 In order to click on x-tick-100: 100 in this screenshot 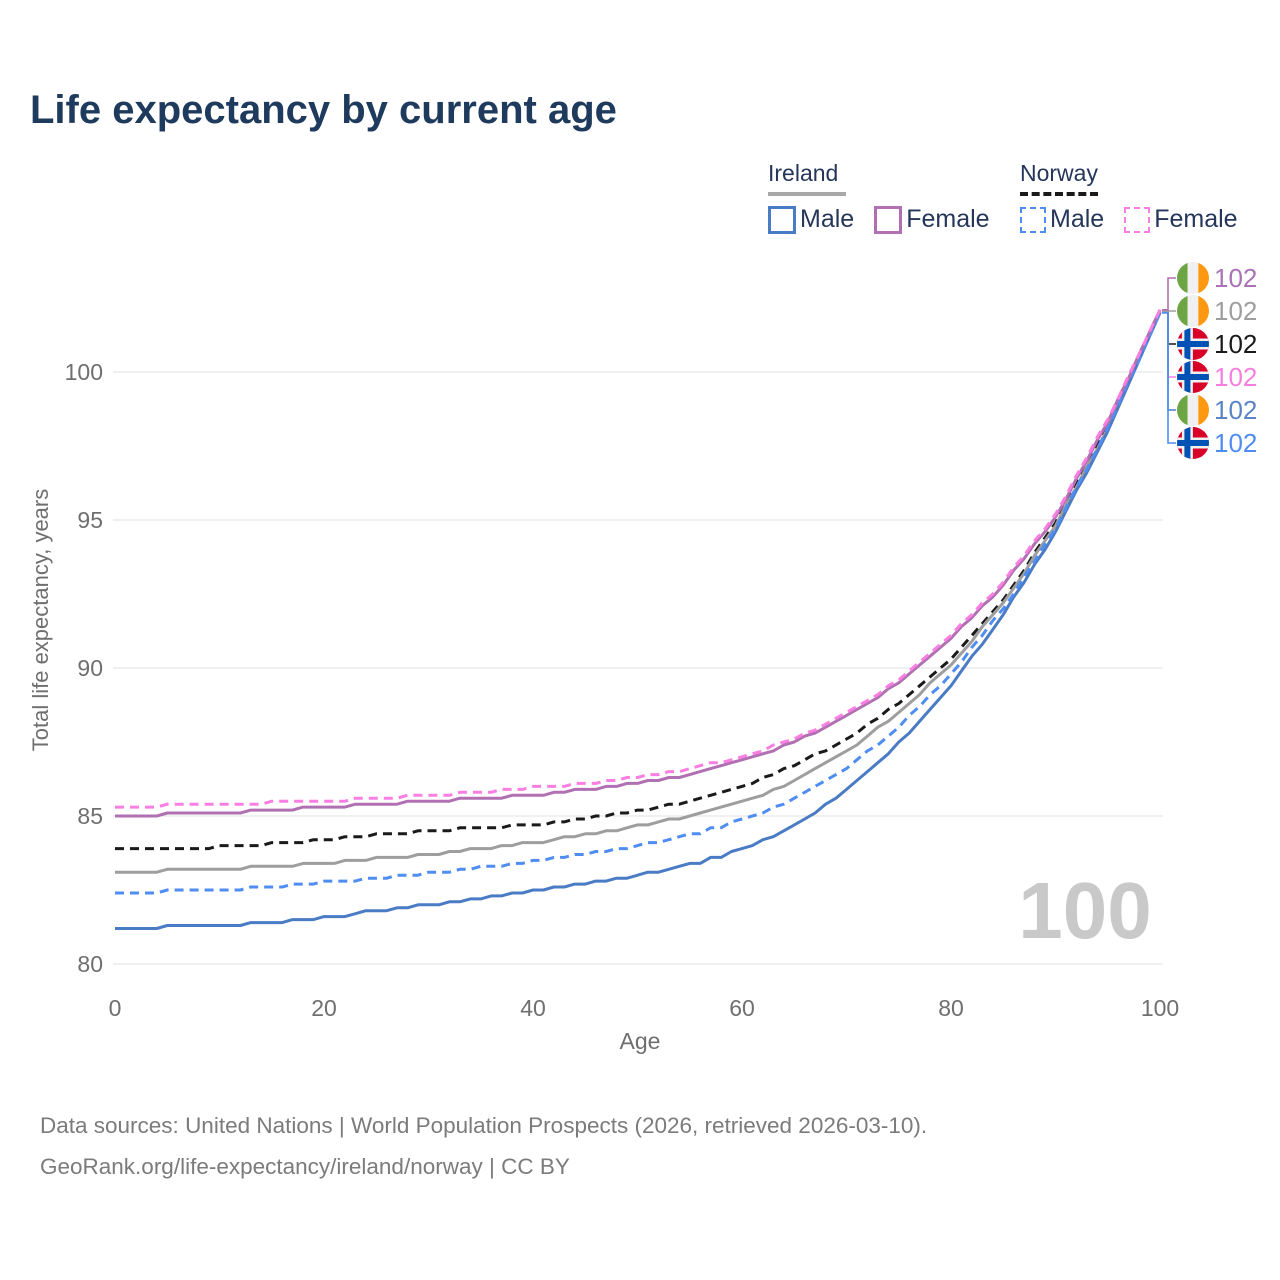, I will do `click(1160, 1008)`.